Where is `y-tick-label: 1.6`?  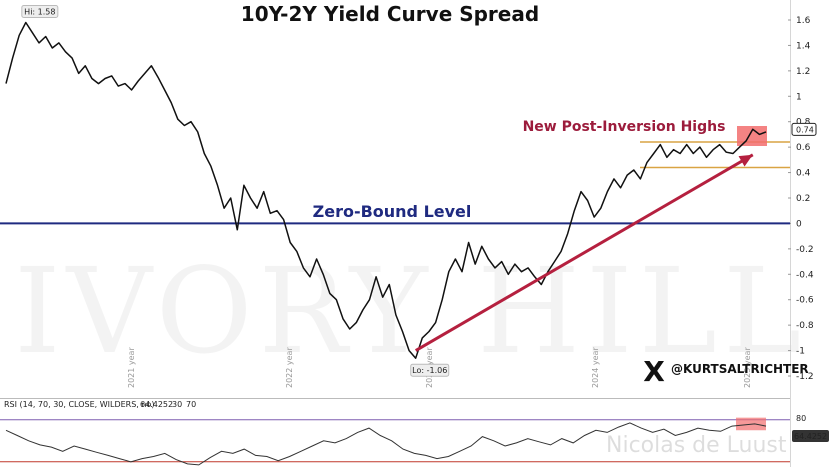 y-tick-label: 1.6 is located at coordinates (803, 21).